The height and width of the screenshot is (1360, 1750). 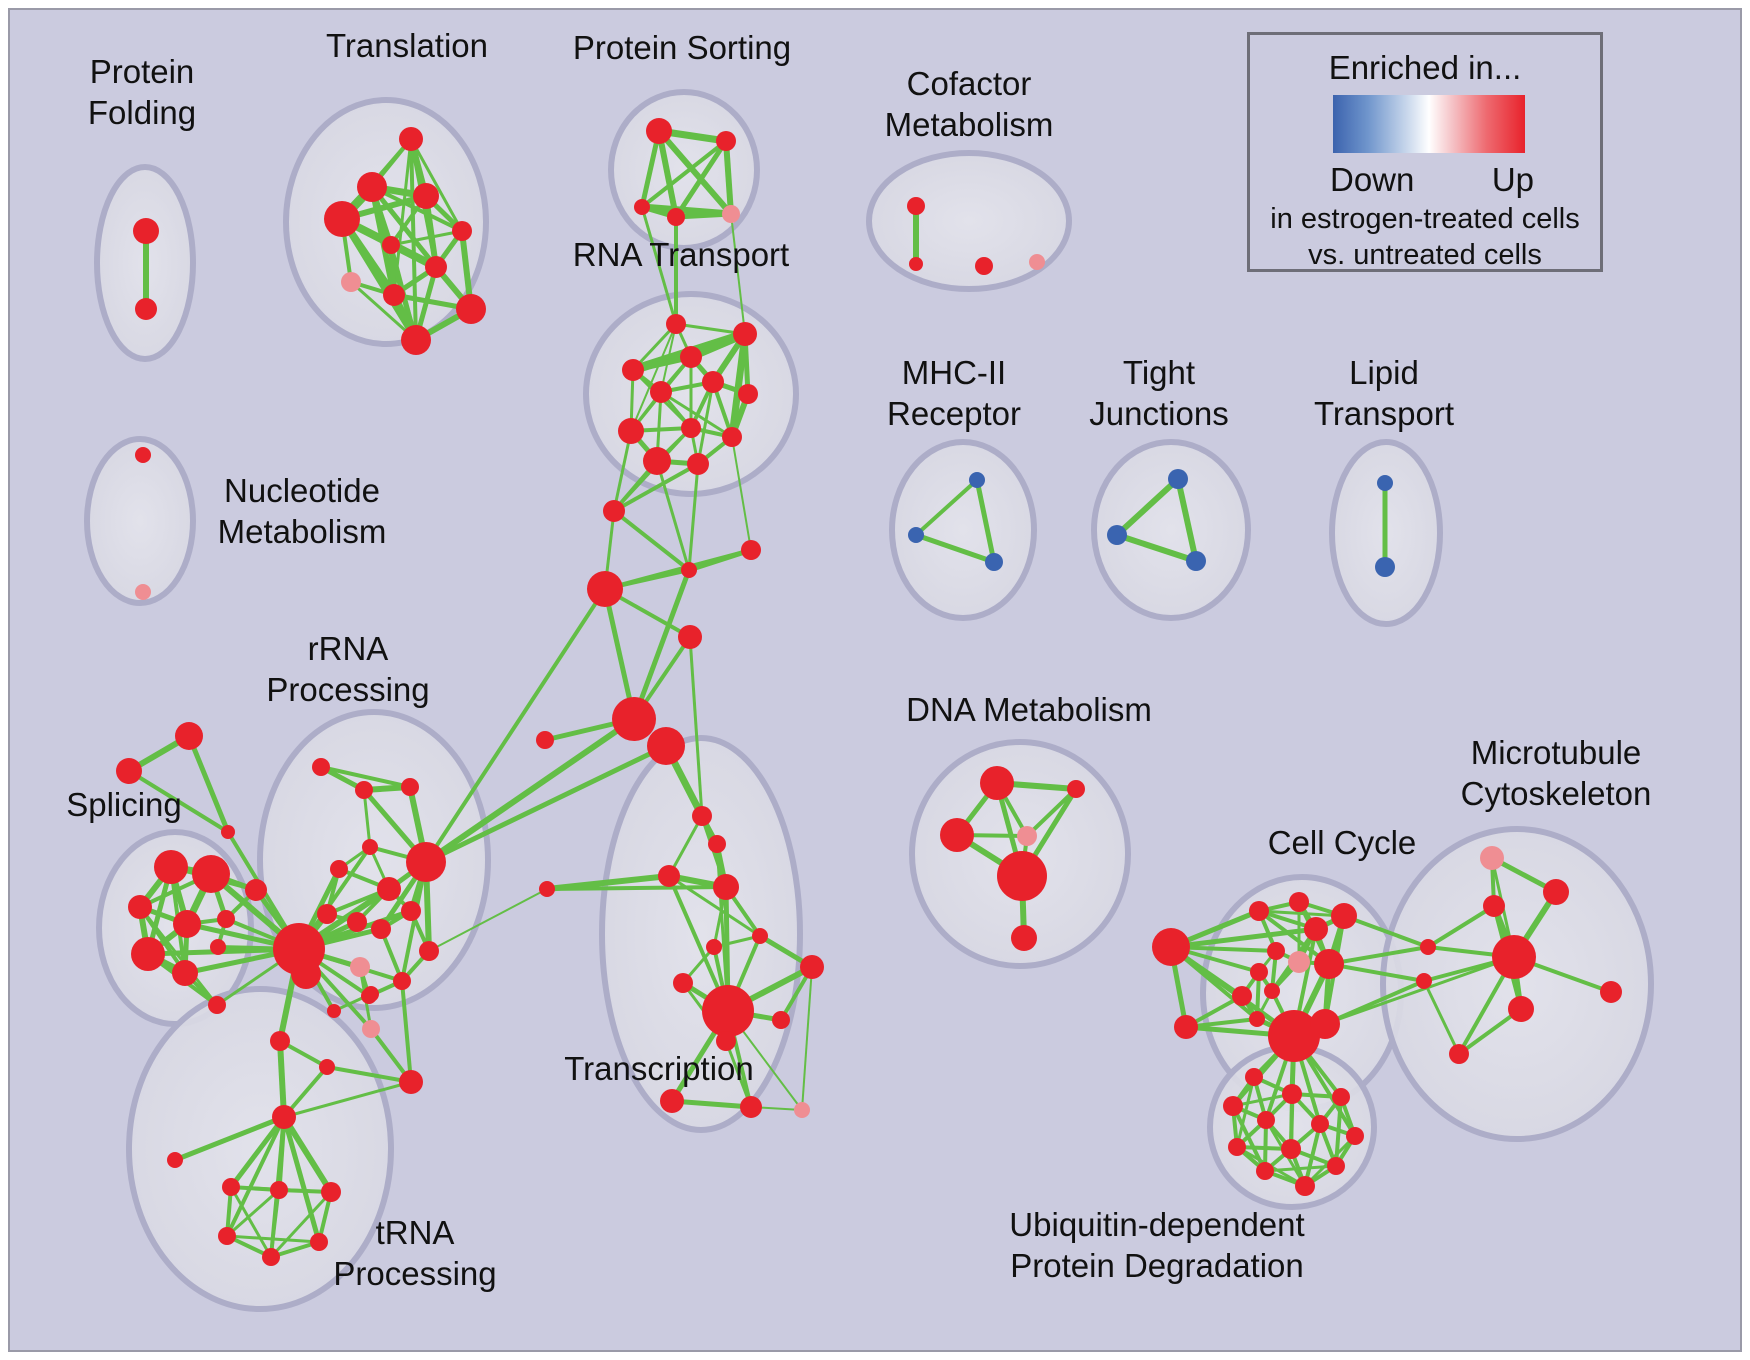 I want to click on legend-down-label: Down, so click(x=1372, y=179).